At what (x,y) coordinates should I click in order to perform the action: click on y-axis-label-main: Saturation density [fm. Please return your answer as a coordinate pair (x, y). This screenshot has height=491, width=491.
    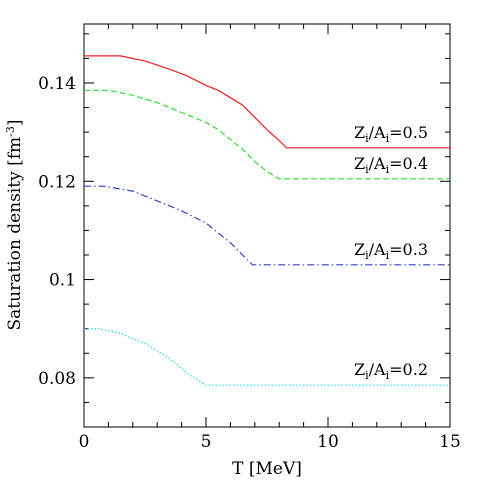
    Looking at the image, I should click on (15, 234).